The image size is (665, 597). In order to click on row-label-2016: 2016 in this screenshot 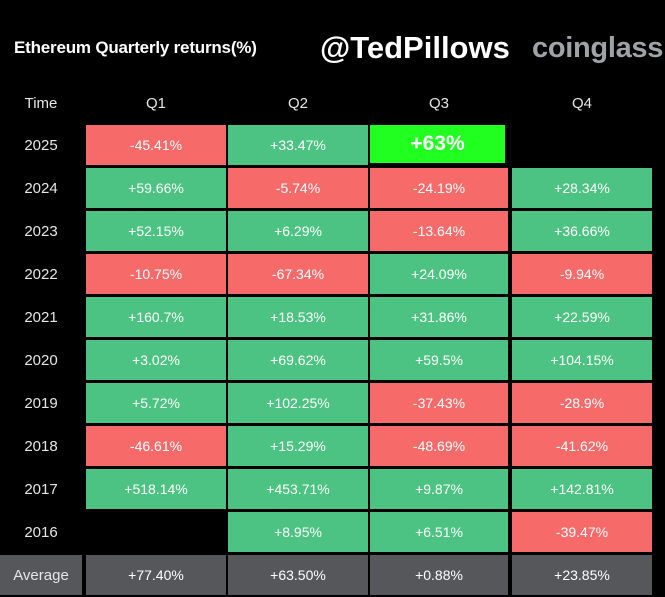, I will do `click(41, 532)`.